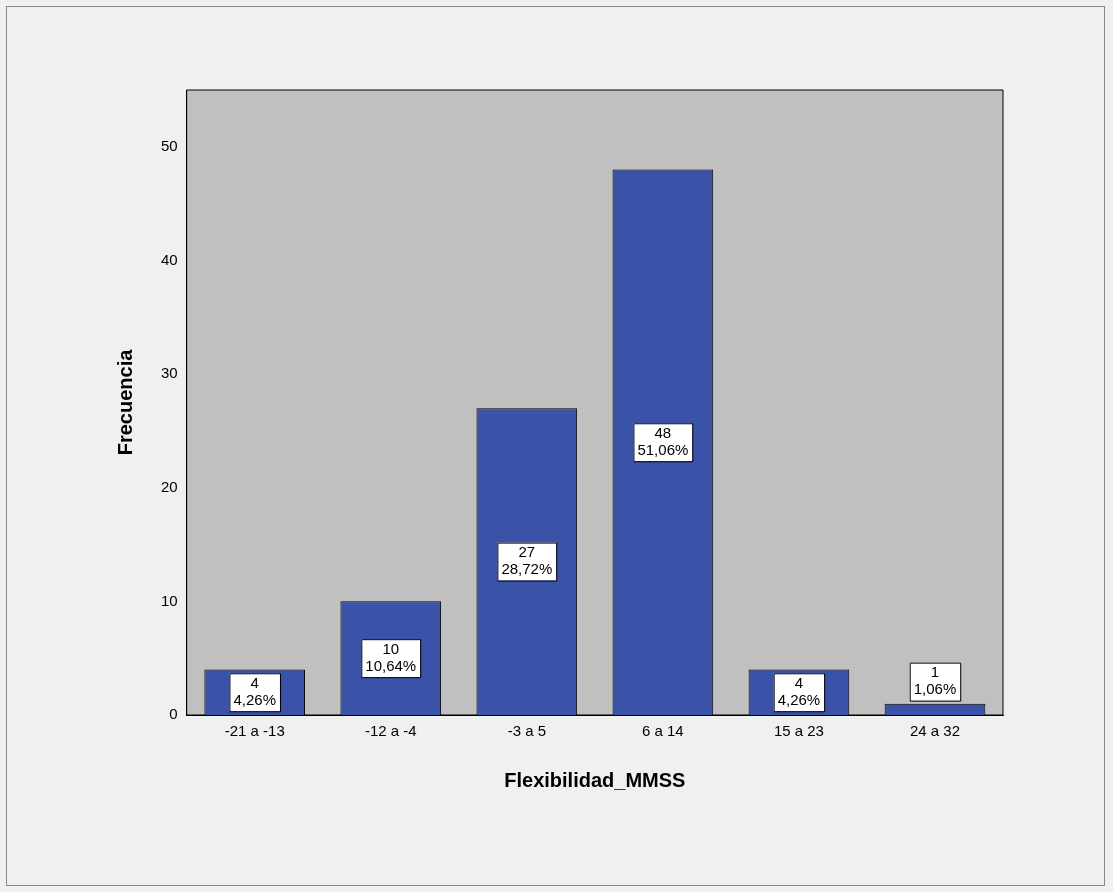  I want to click on y-tick-label: 0, so click(173, 714).